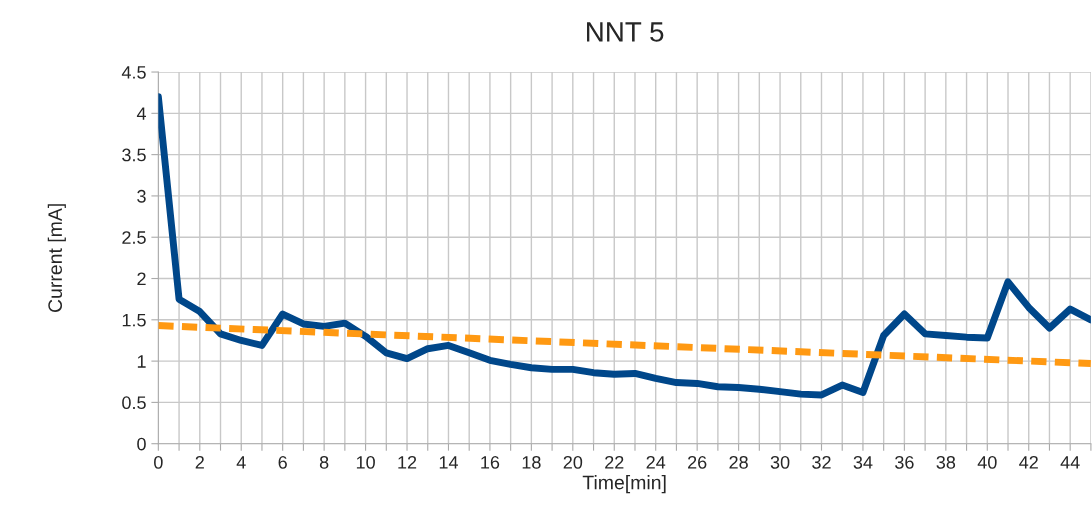 This screenshot has height=522, width=1092. Describe the element at coordinates (141, 196) in the screenshot. I see `y-tick-label: 3` at that location.